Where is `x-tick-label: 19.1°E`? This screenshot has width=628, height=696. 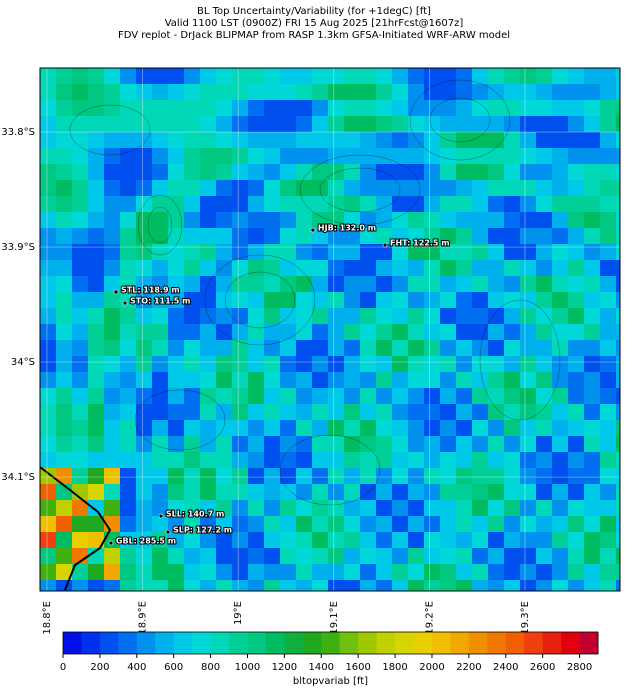
x-tick-label: 19.1°E is located at coordinates (334, 618).